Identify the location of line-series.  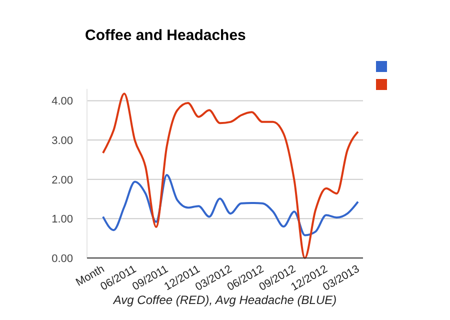
(230, 205).